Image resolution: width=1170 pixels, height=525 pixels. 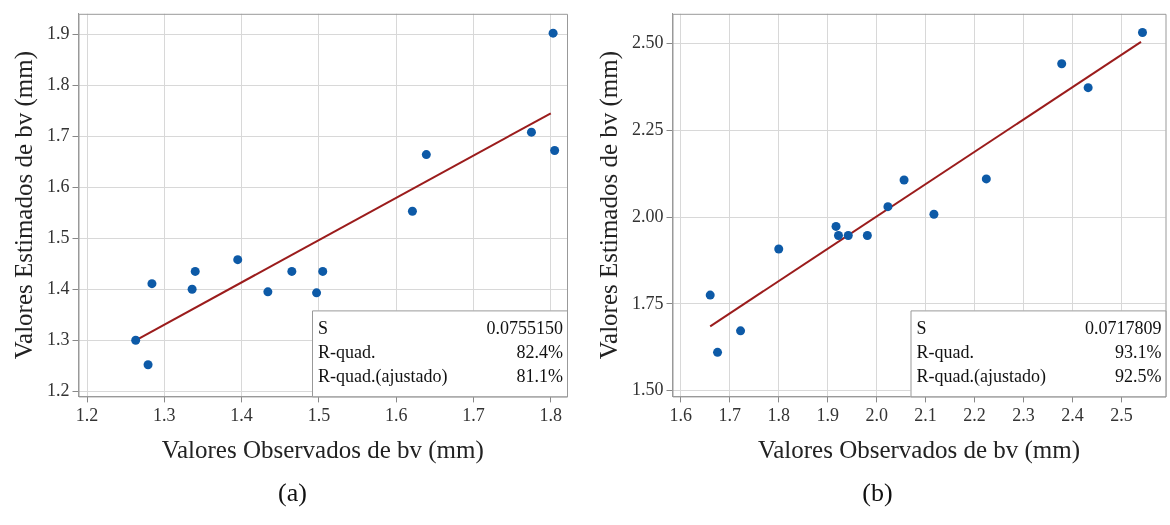 What do you see at coordinates (539, 352) in the screenshot?
I see `annotation: 82.4%` at bounding box center [539, 352].